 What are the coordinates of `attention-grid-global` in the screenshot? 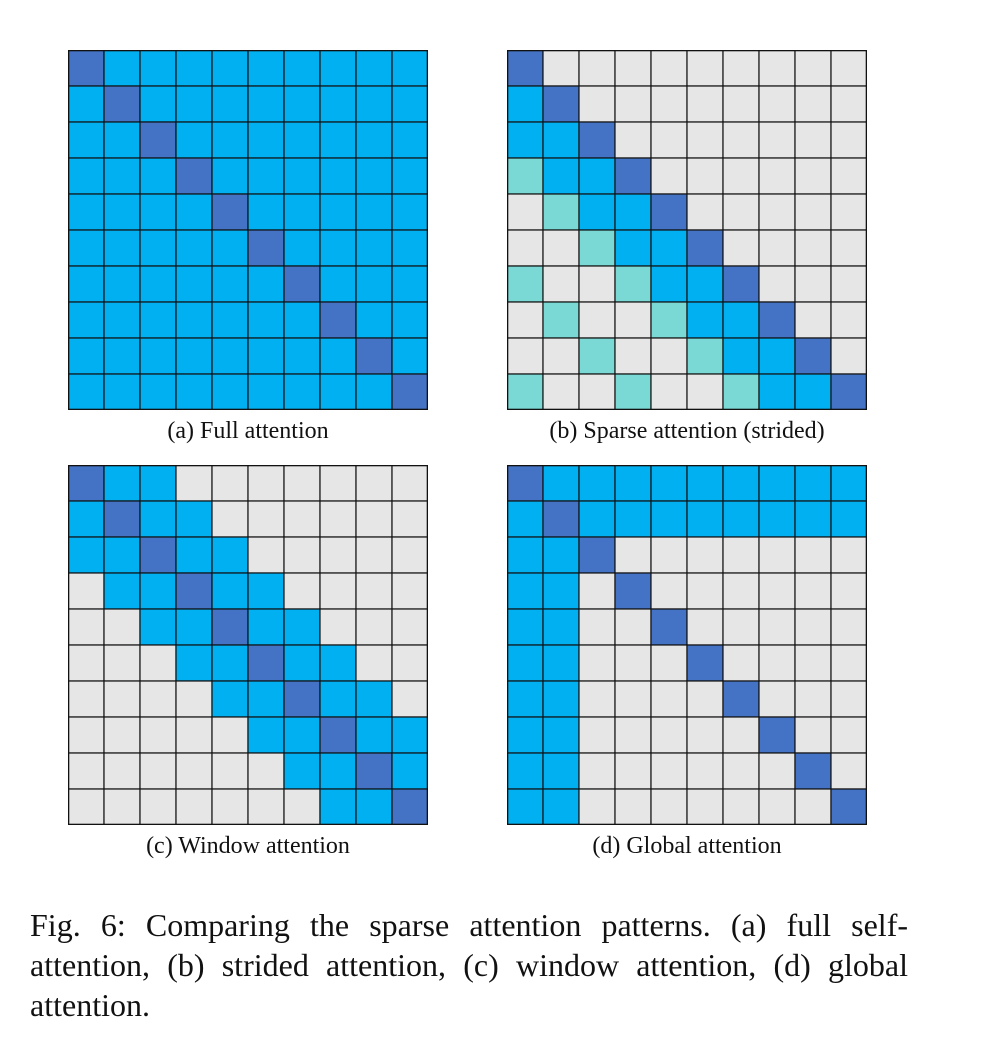 It's located at (687, 645).